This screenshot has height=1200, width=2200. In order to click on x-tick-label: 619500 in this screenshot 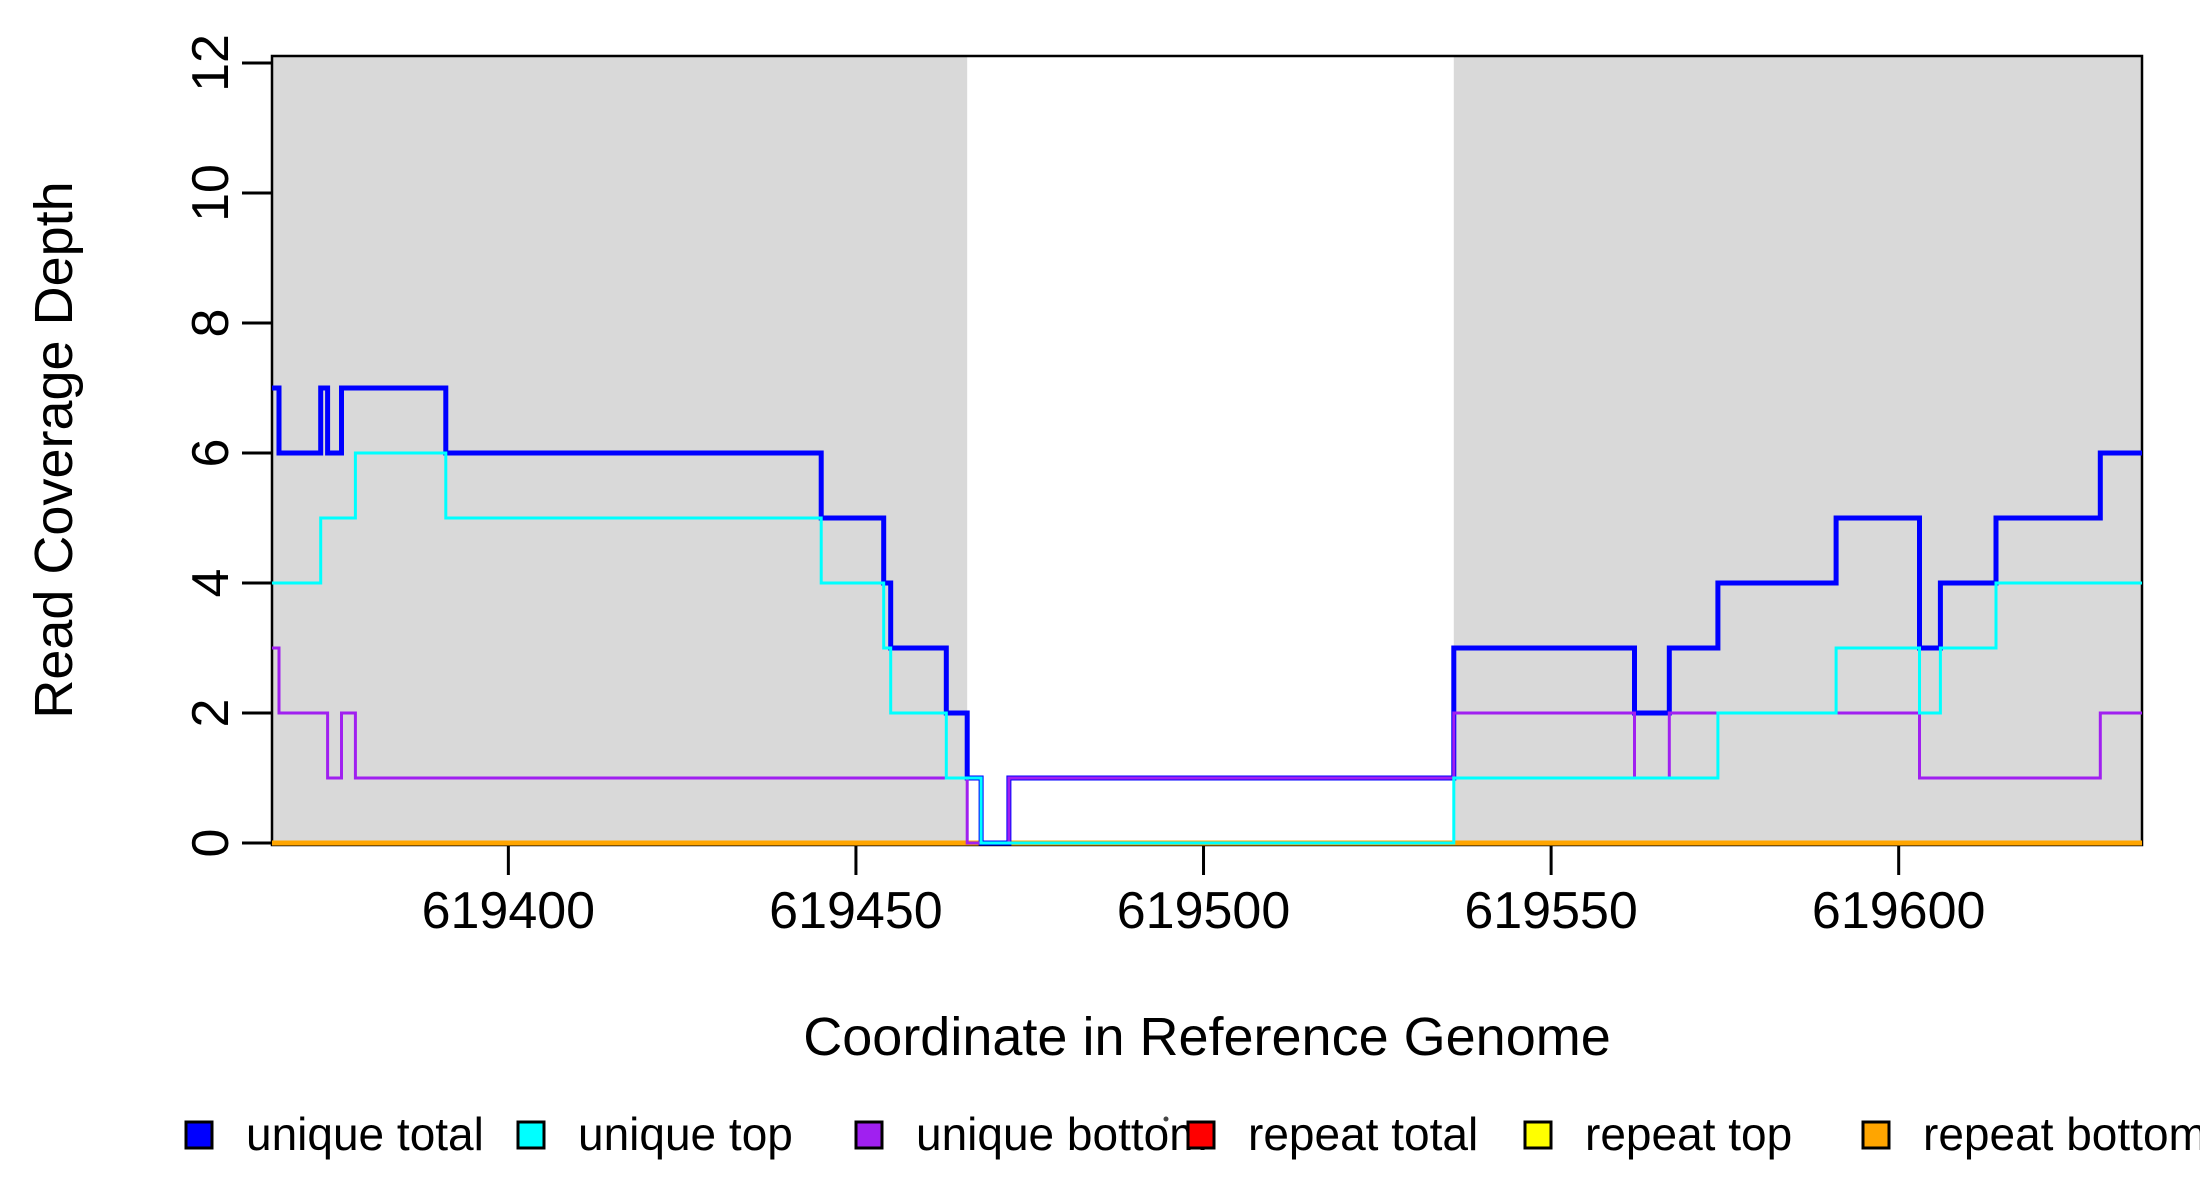, I will do `click(1204, 911)`.